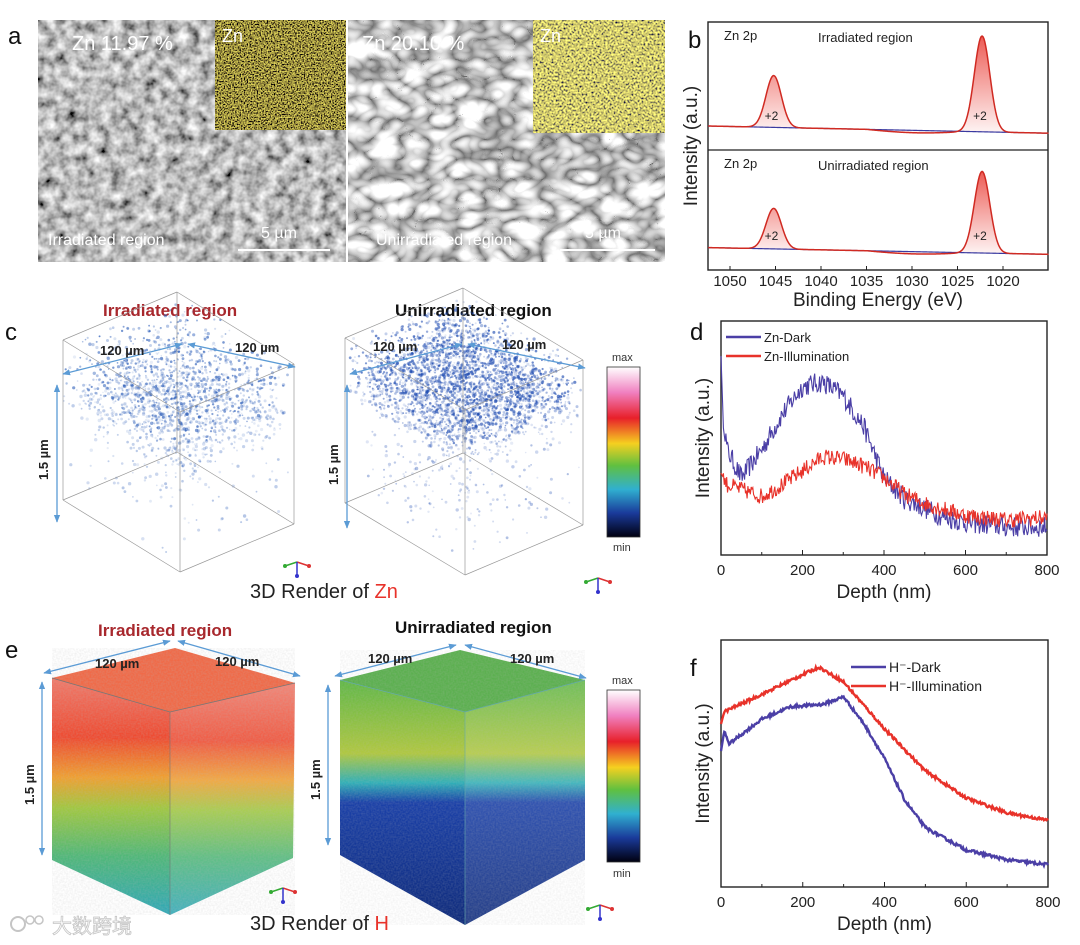 The height and width of the screenshot is (945, 1080). I want to click on x-tick-label: 1050, so click(729, 281).